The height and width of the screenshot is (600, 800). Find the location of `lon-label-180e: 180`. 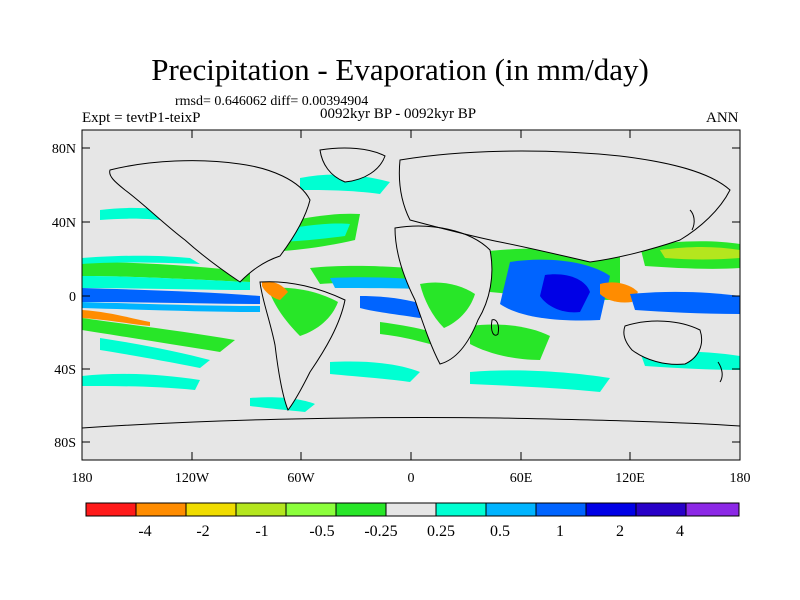

lon-label-180e: 180 is located at coordinates (740, 478).